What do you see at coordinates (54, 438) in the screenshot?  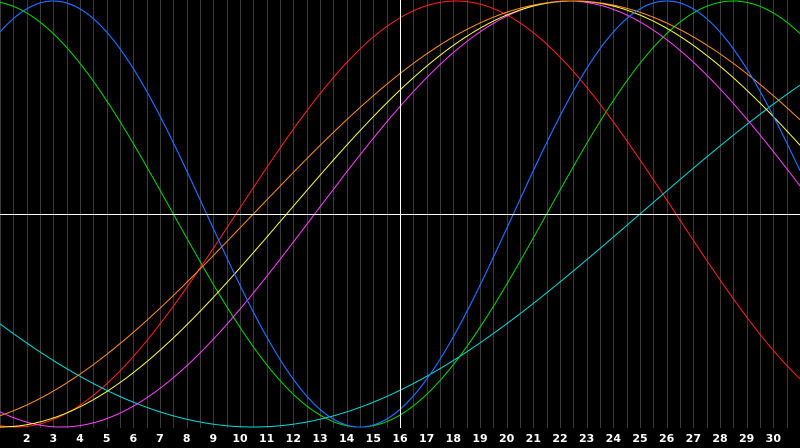 I see `x-tick-label: 3` at bounding box center [54, 438].